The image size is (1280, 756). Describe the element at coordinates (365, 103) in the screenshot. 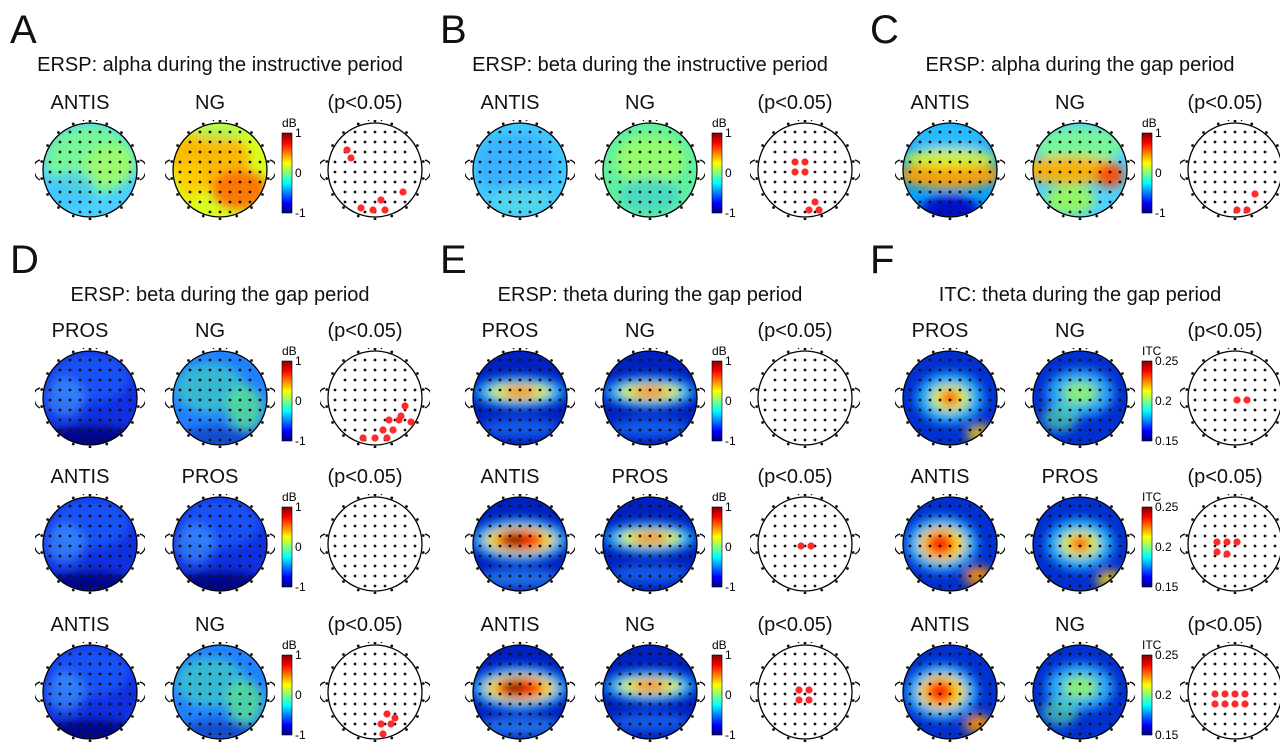

I see `significance-label: (p<0.05)` at that location.